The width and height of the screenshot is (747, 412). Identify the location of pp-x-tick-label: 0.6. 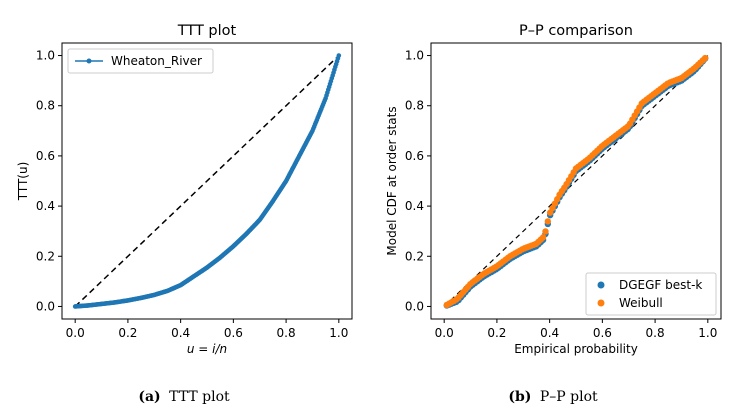
(602, 333).